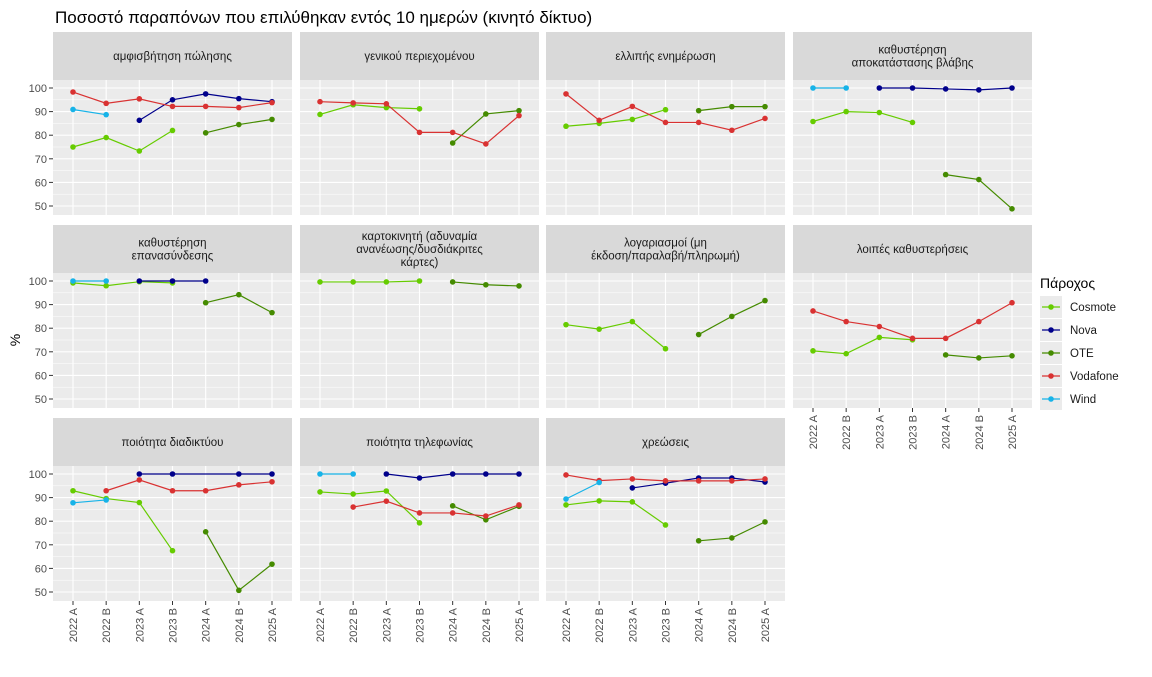 This screenshot has width=1152, height=677. What do you see at coordinates (174, 625) in the screenshot?
I see `x-tick-label: 2023 B` at bounding box center [174, 625].